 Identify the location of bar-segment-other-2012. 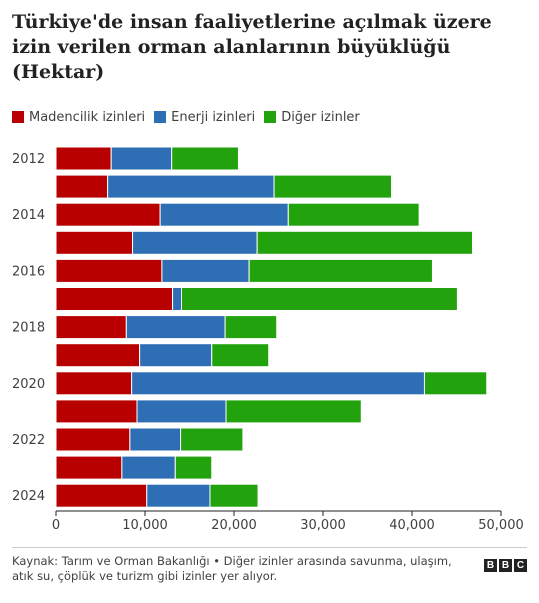
(205, 158).